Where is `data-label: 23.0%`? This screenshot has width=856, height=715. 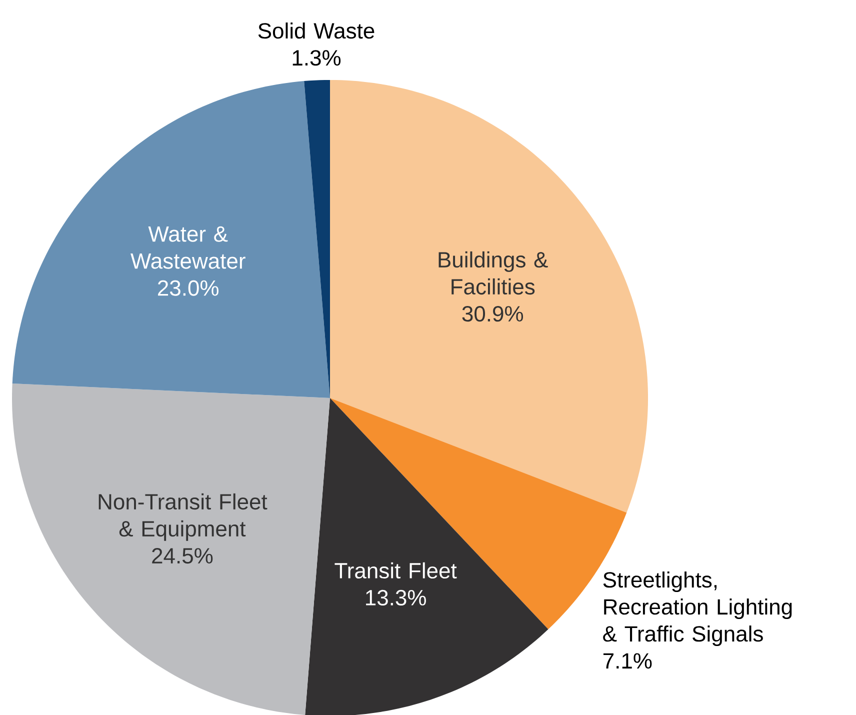
data-label: 23.0% is located at coordinates (188, 288).